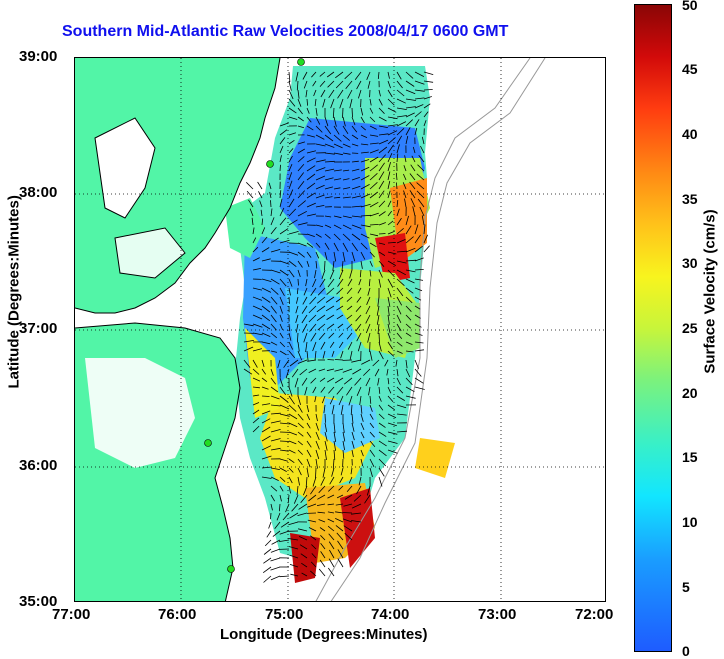  What do you see at coordinates (690, 199) in the screenshot?
I see `colorbar-tick-label: 35` at bounding box center [690, 199].